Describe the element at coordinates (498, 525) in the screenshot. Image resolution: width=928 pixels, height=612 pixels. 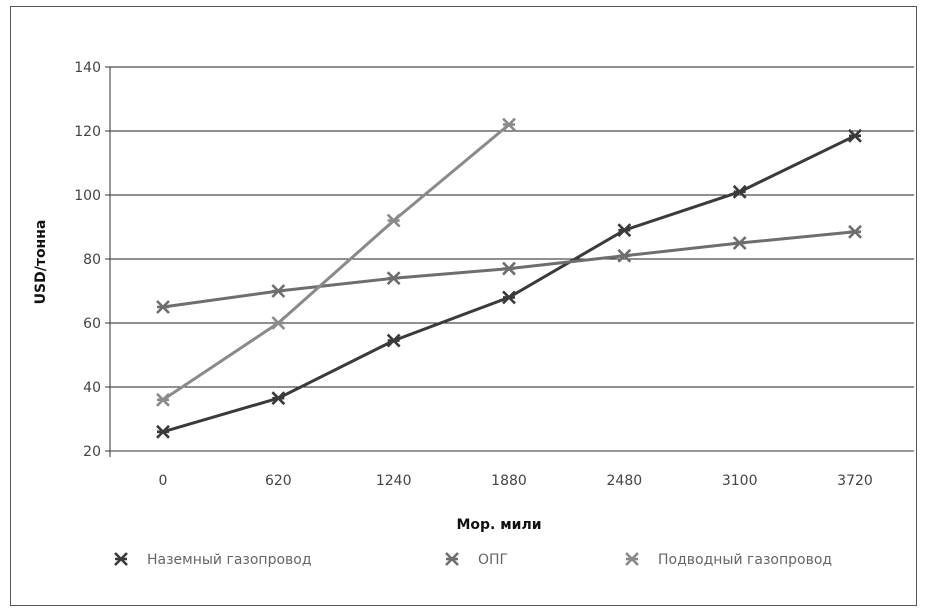
I see `x-axis-title: Мор. мили` at that location.